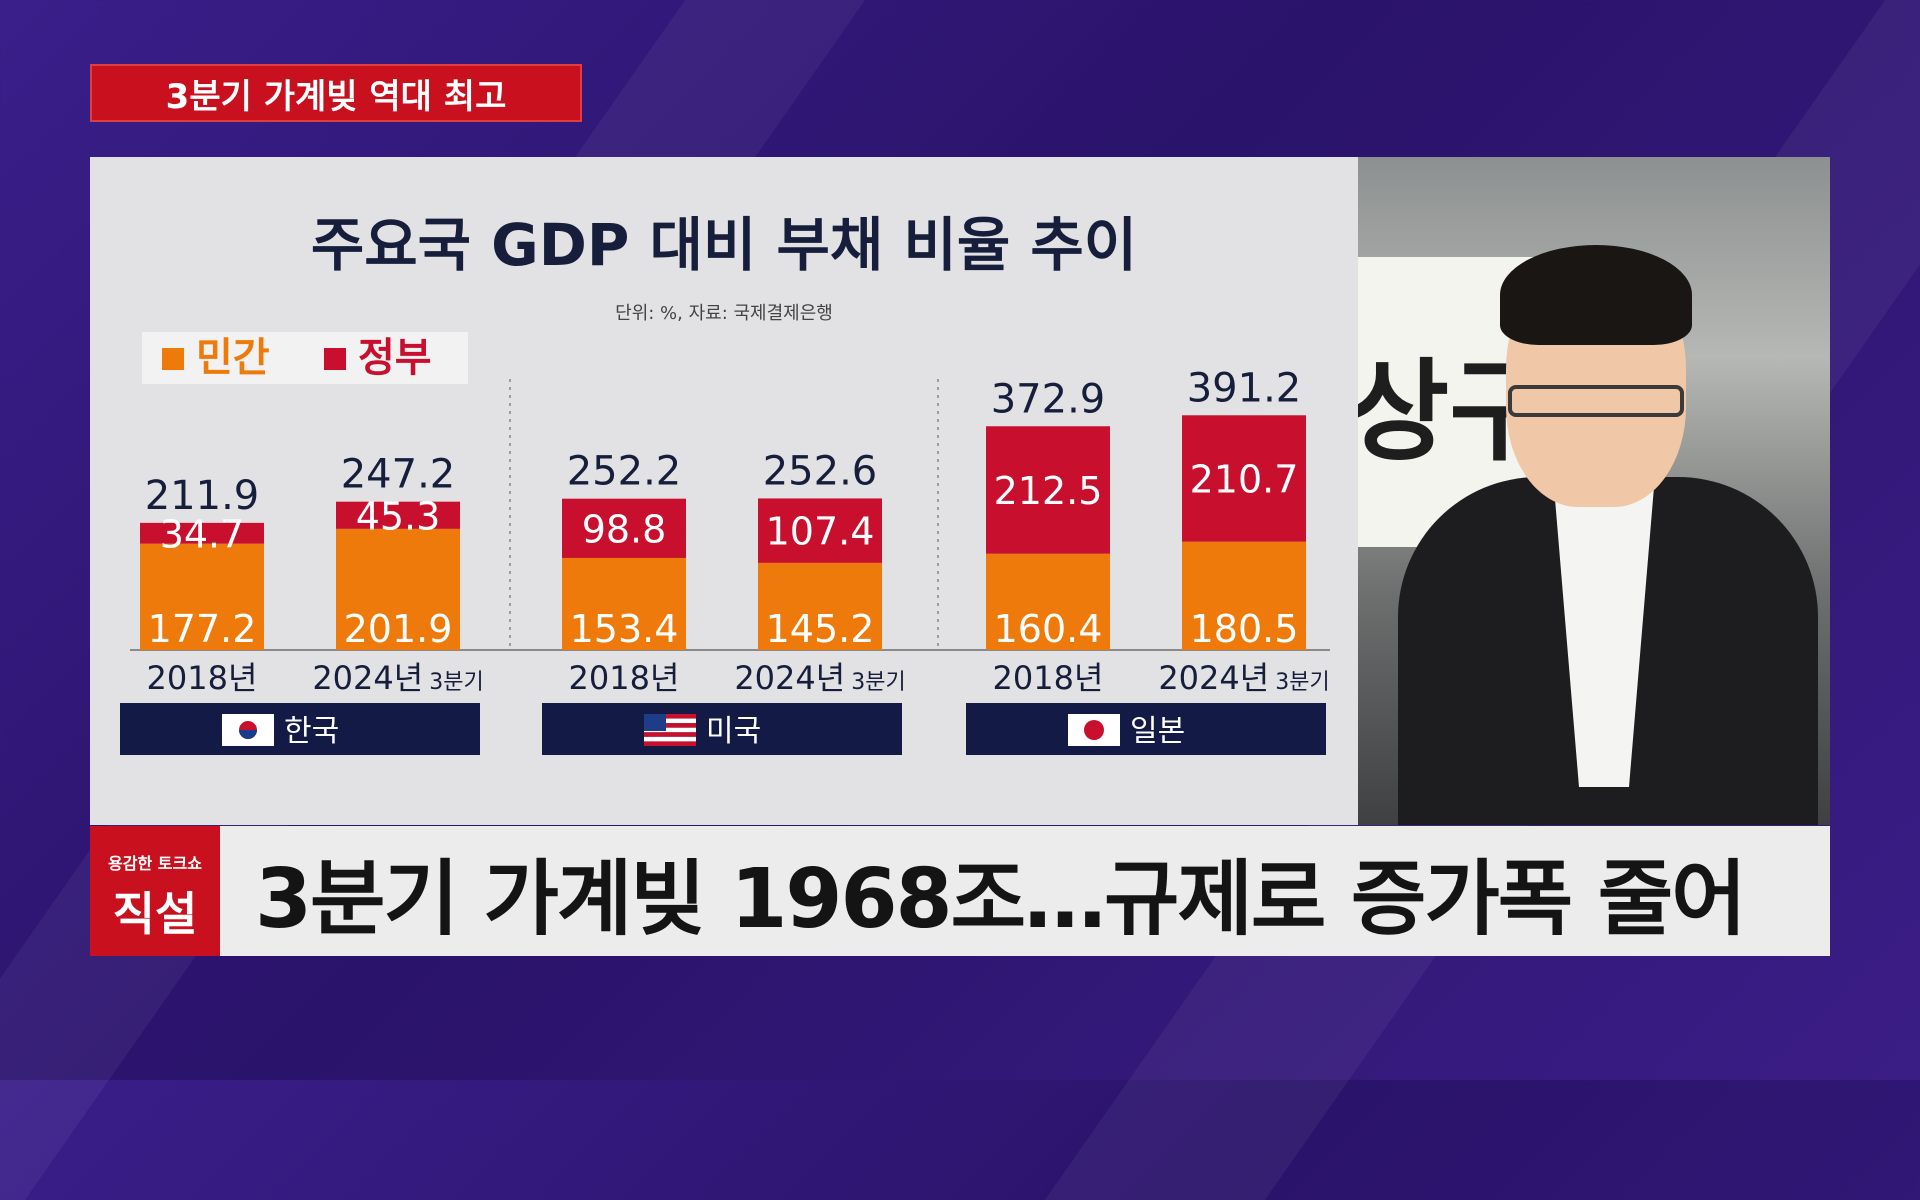 The width and height of the screenshot is (1920, 1200). Describe the element at coordinates (1157, 731) in the screenshot. I see `country-label: 일본` at that location.